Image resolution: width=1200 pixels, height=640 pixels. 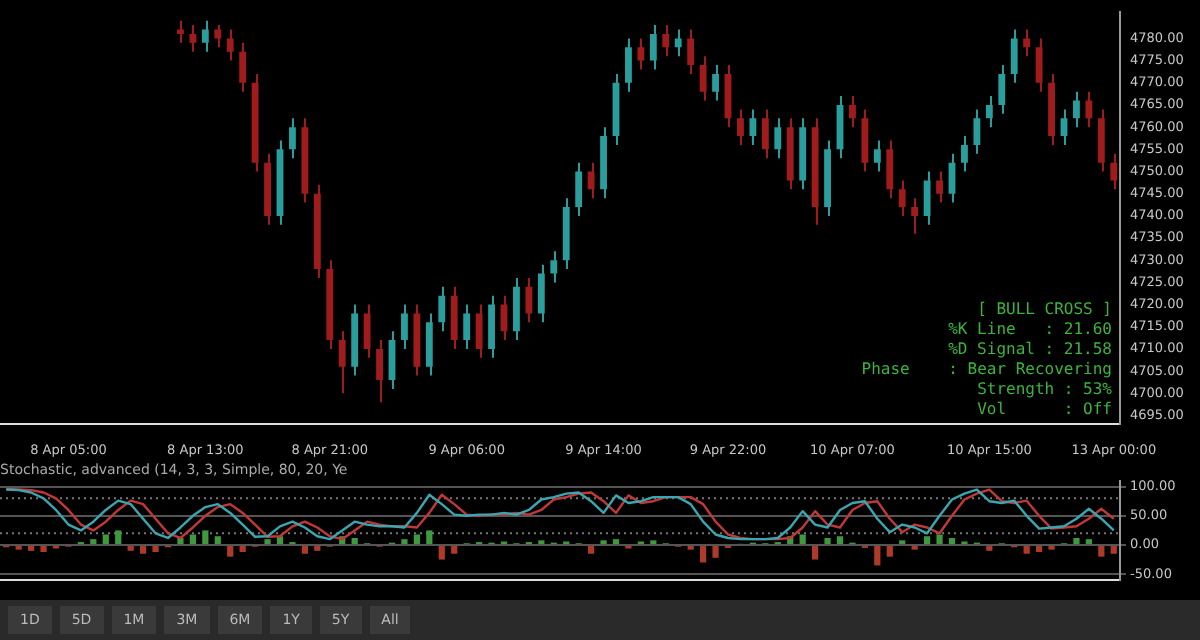 I want to click on annotation: %K Line : 21.60, so click(x=1030, y=329).